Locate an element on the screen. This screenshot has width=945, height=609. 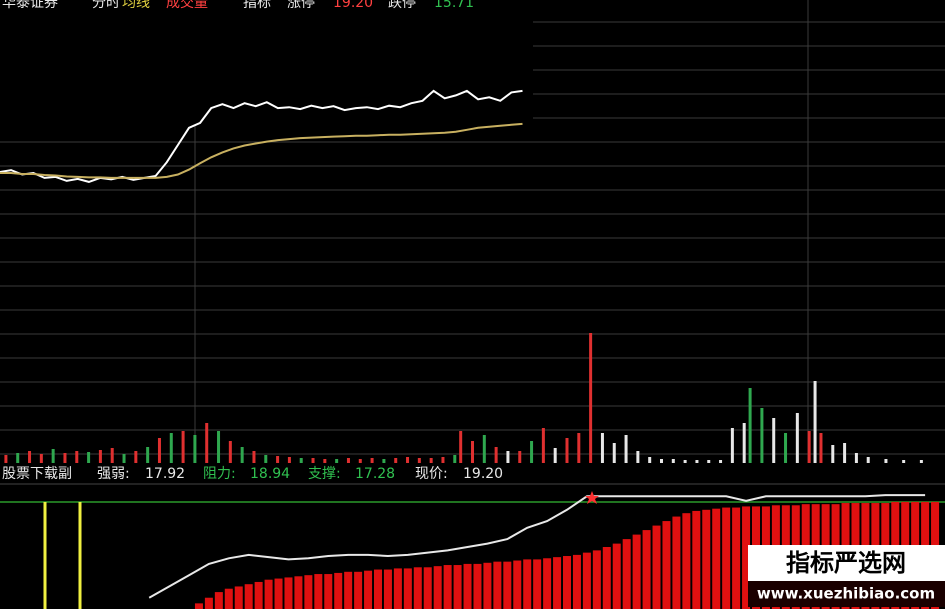
watermark-title: 指标严选网 is located at coordinates (846, 563).